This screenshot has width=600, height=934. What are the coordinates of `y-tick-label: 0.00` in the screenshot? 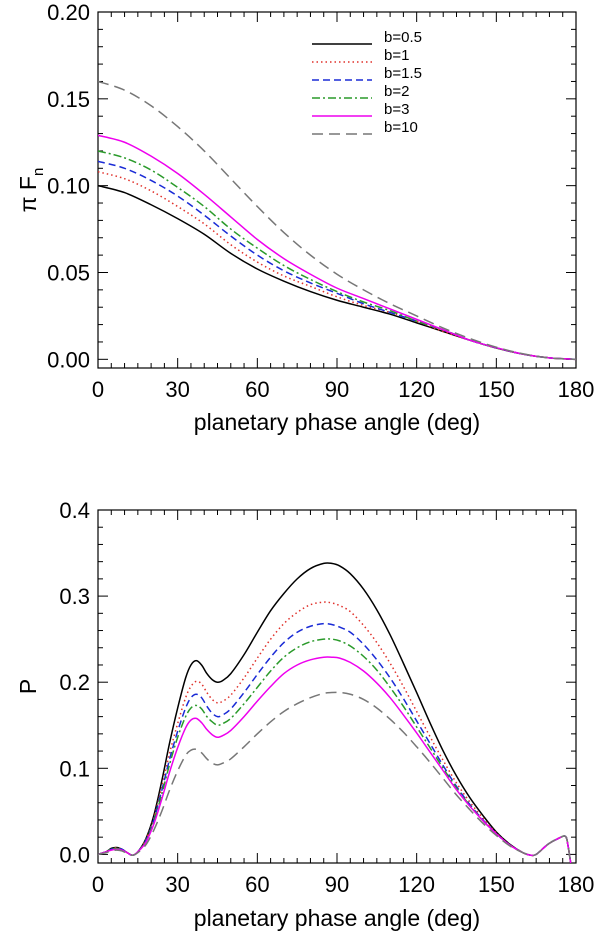 It's located at (68, 359).